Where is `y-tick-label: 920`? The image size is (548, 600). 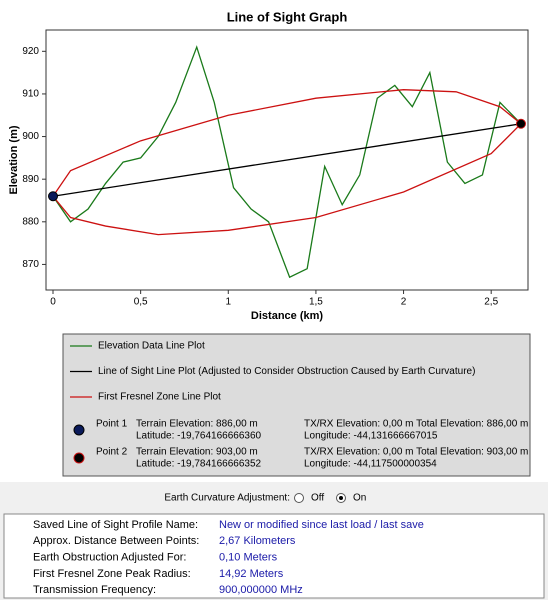 y-tick-label: 920 is located at coordinates (30, 51).